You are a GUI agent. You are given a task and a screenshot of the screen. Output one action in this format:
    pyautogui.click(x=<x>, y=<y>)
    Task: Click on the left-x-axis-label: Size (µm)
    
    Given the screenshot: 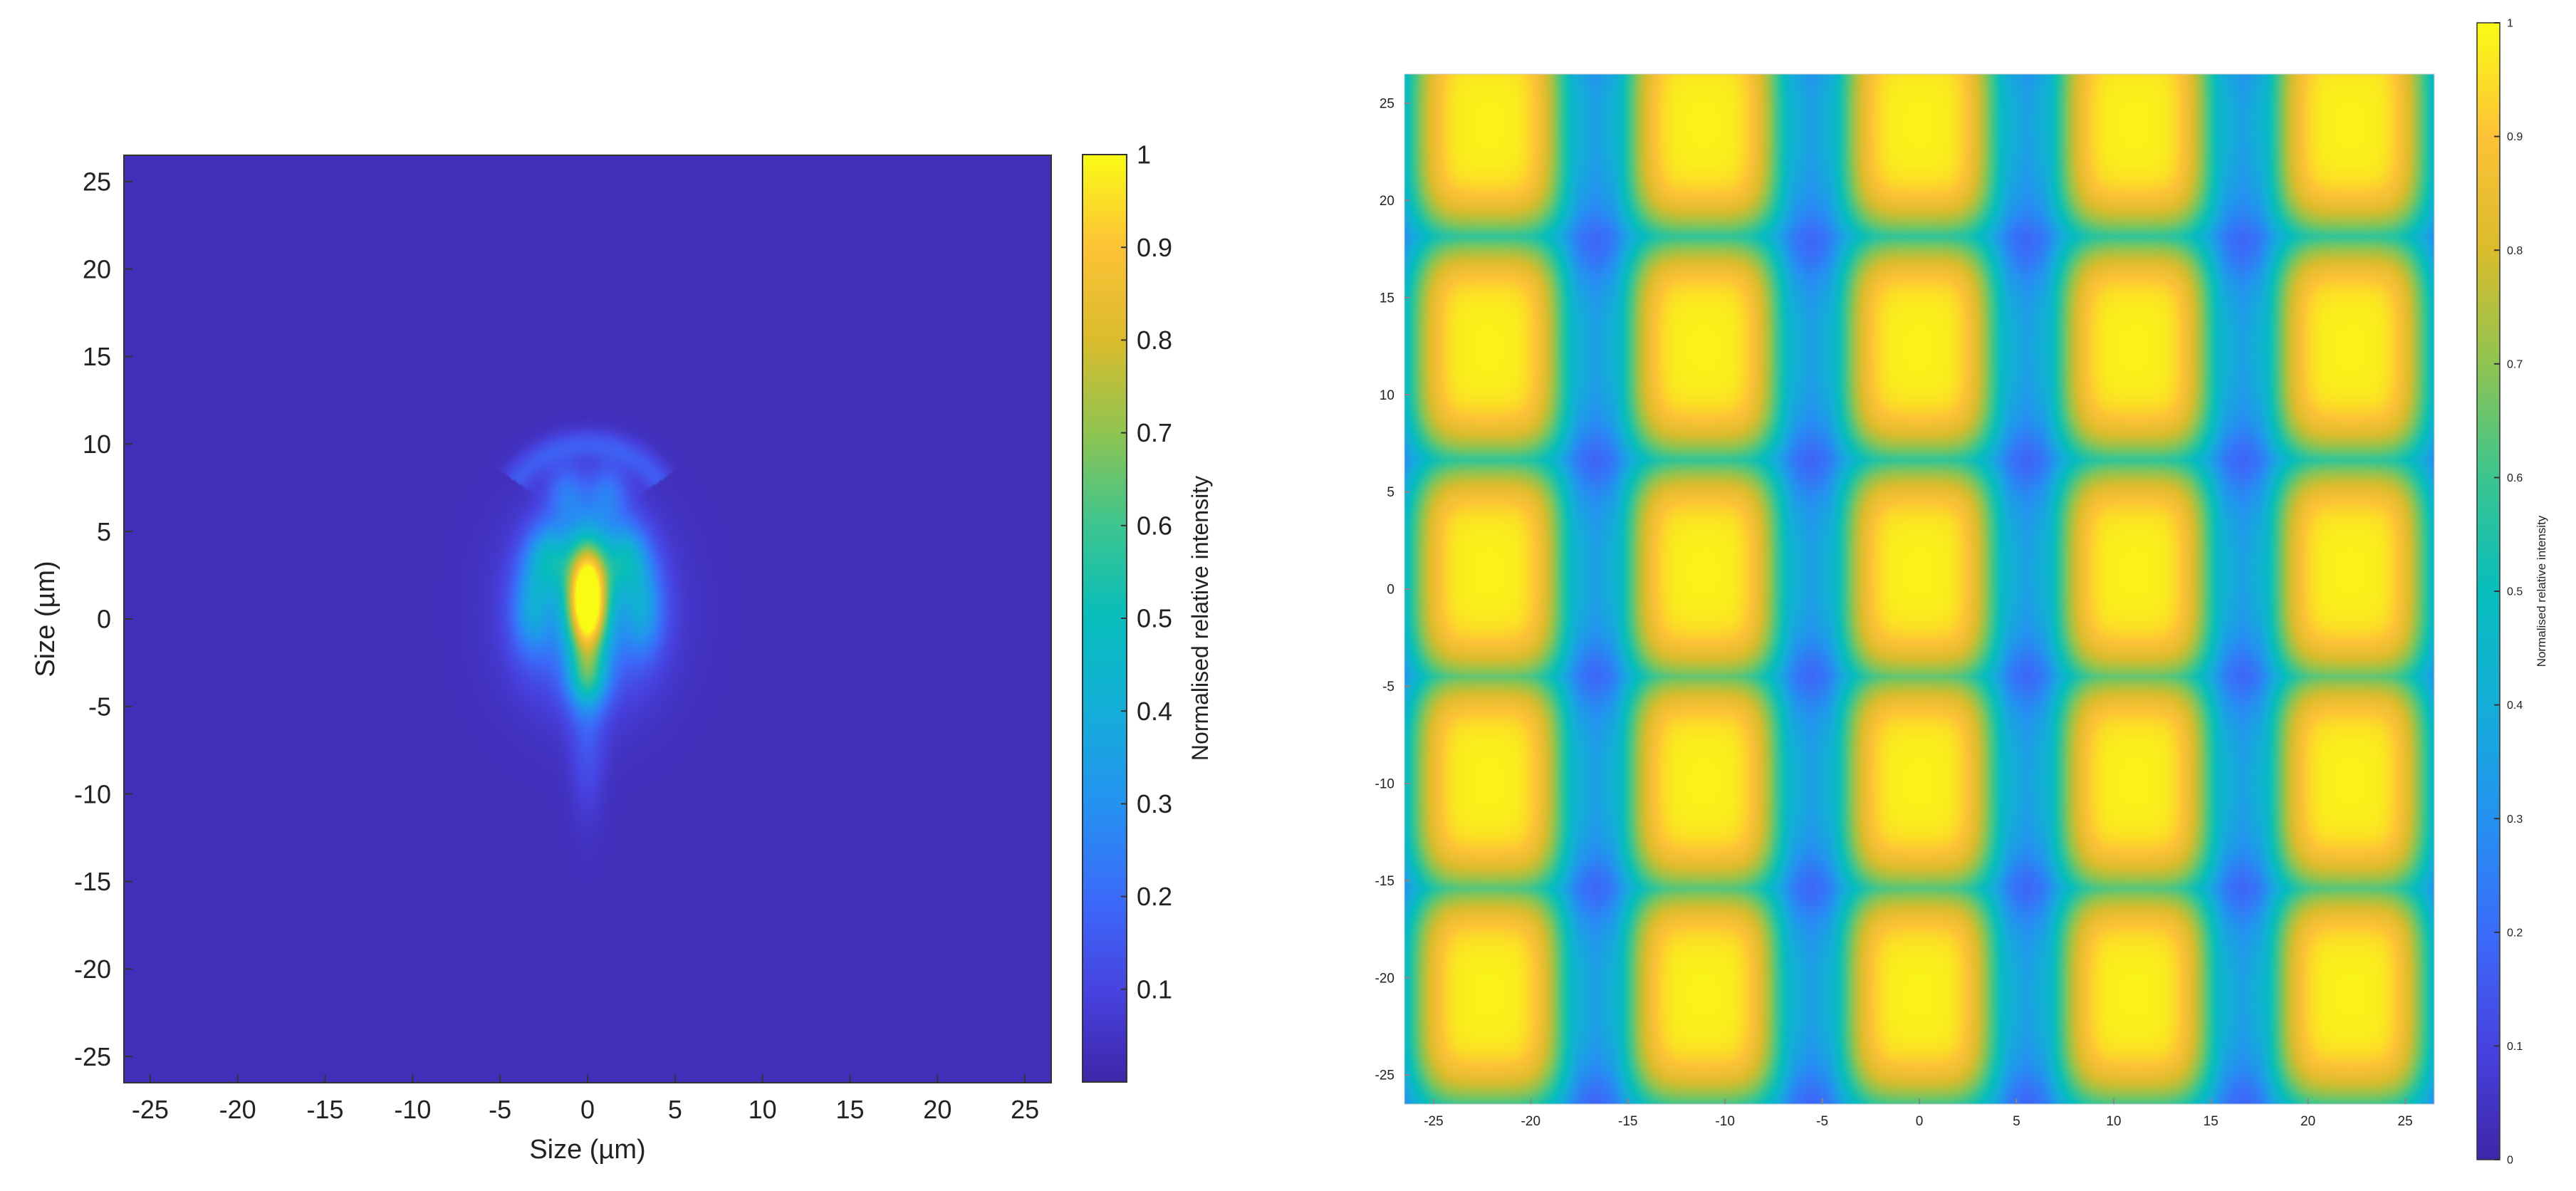 What is the action you would take?
    pyautogui.click(x=587, y=1150)
    